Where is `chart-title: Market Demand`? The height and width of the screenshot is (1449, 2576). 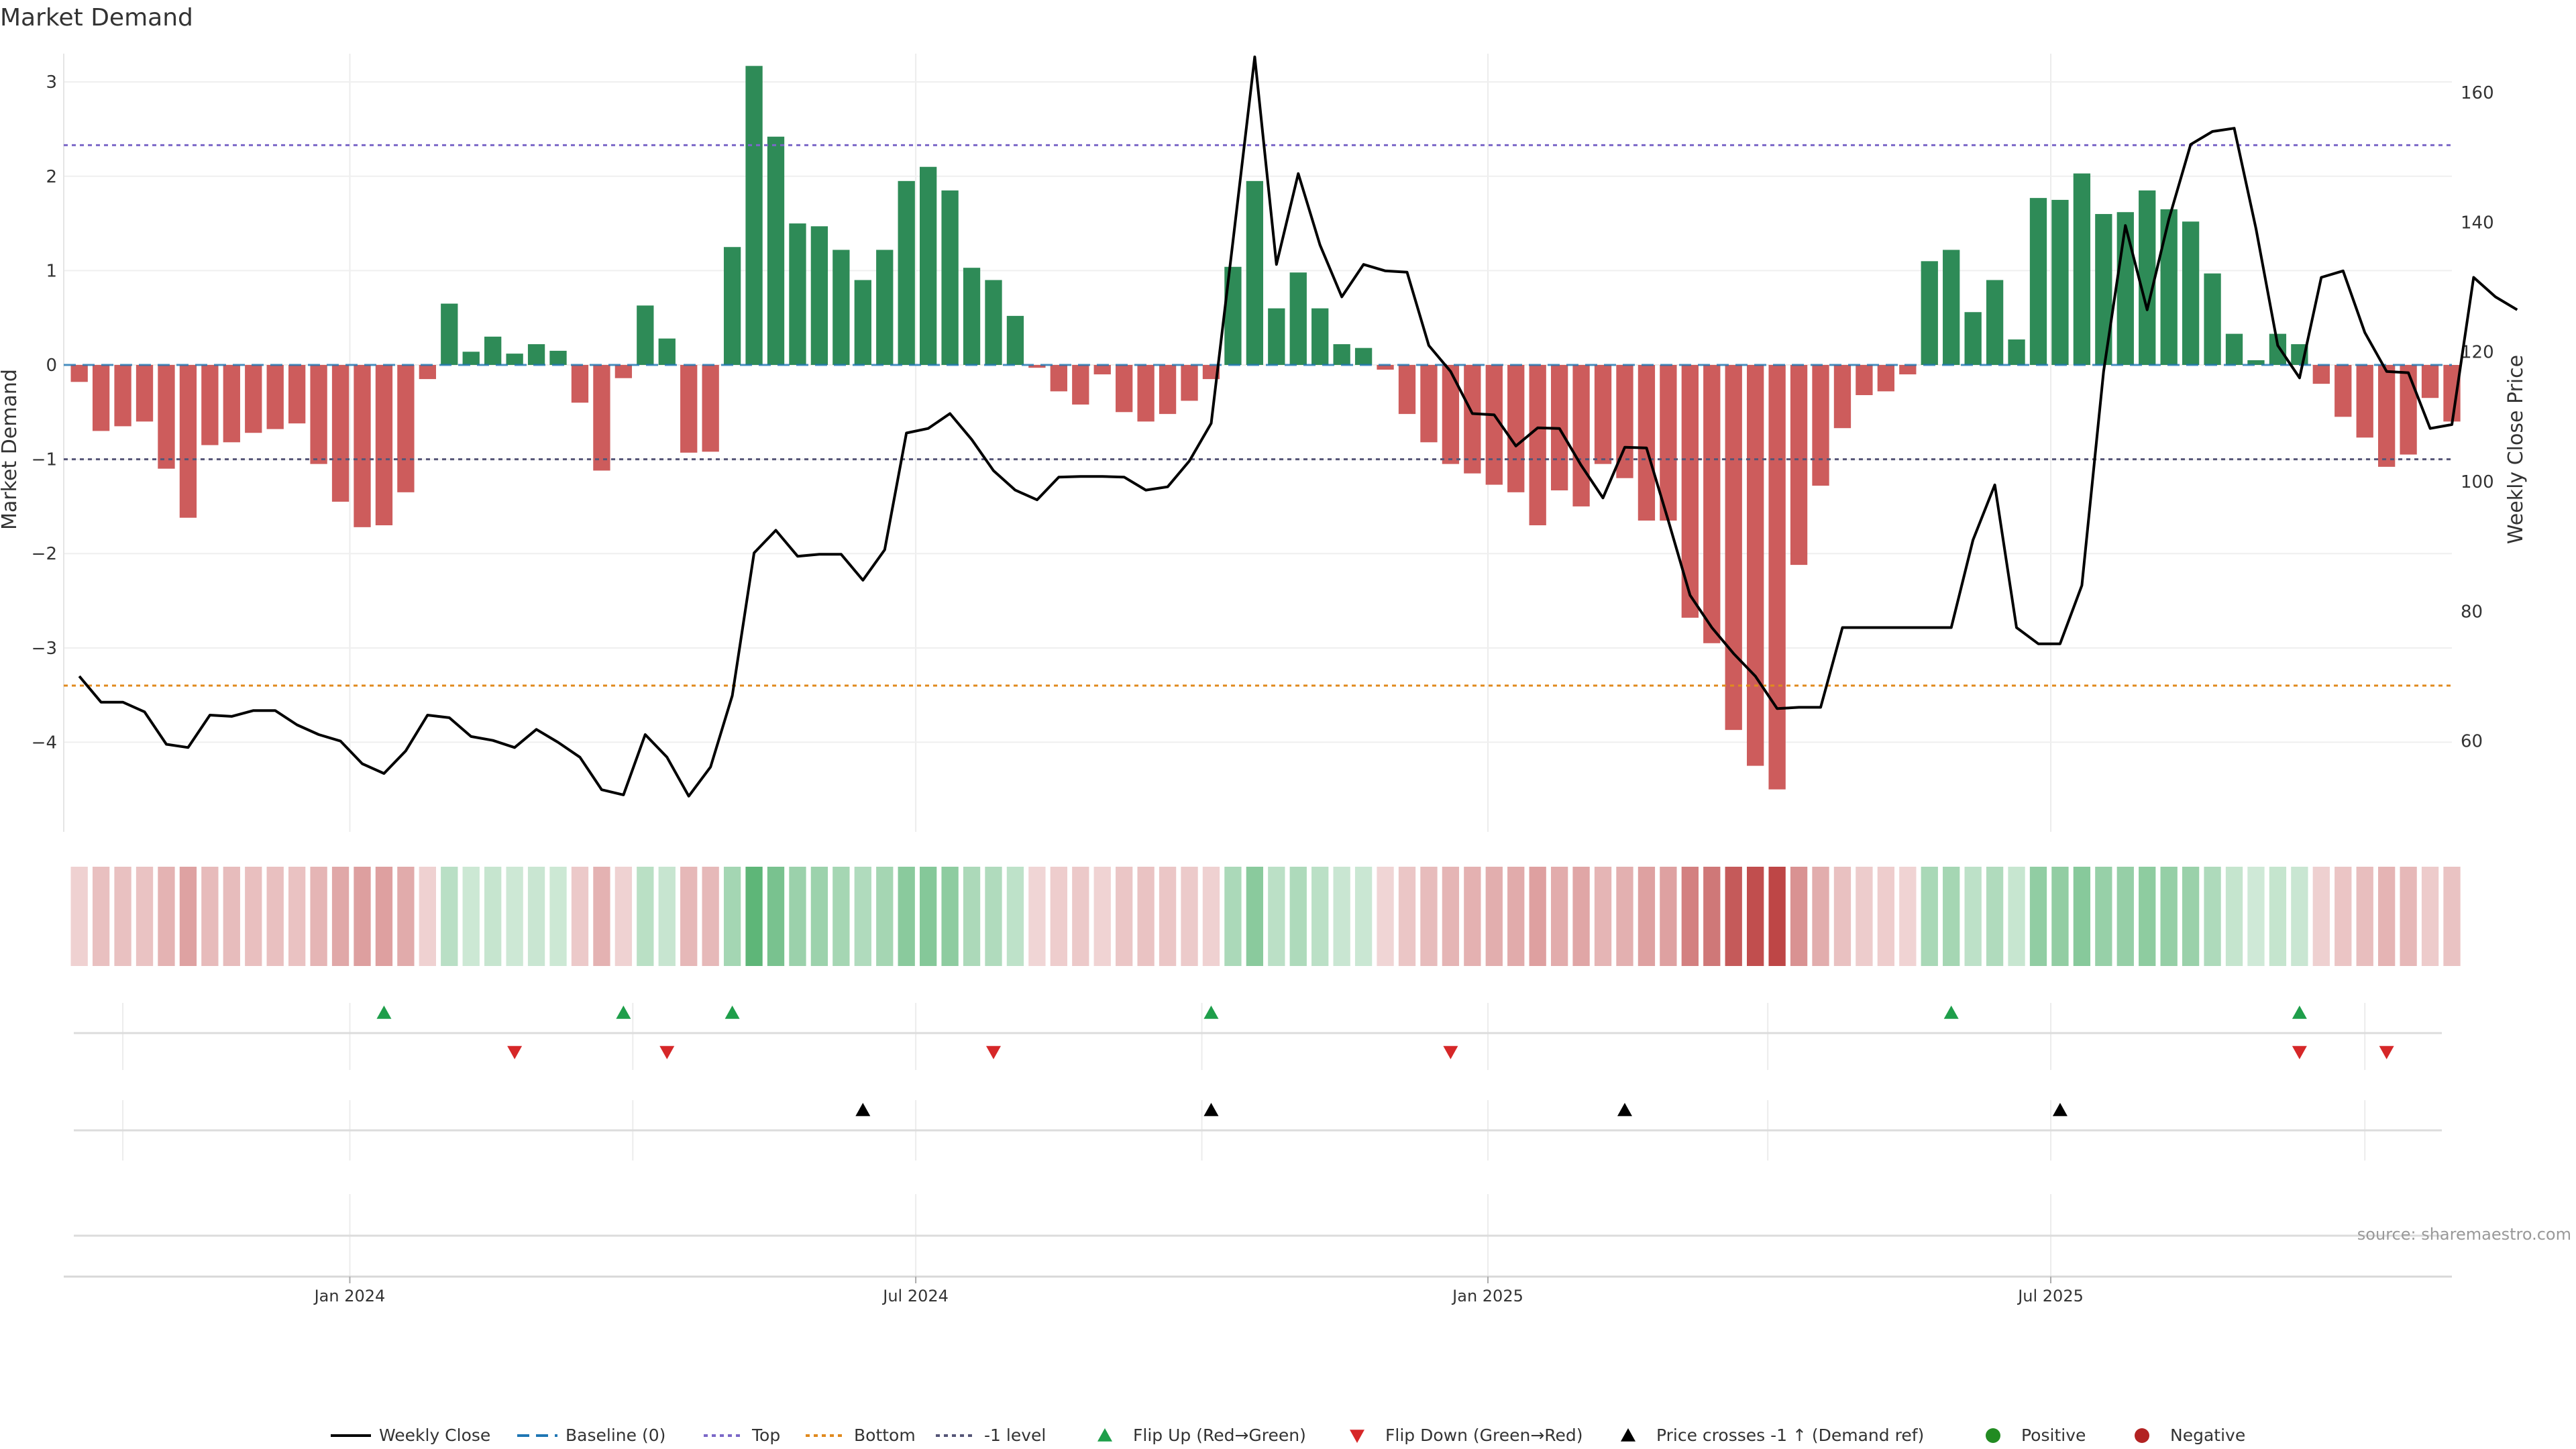
chart-title: Market Demand is located at coordinates (96, 18).